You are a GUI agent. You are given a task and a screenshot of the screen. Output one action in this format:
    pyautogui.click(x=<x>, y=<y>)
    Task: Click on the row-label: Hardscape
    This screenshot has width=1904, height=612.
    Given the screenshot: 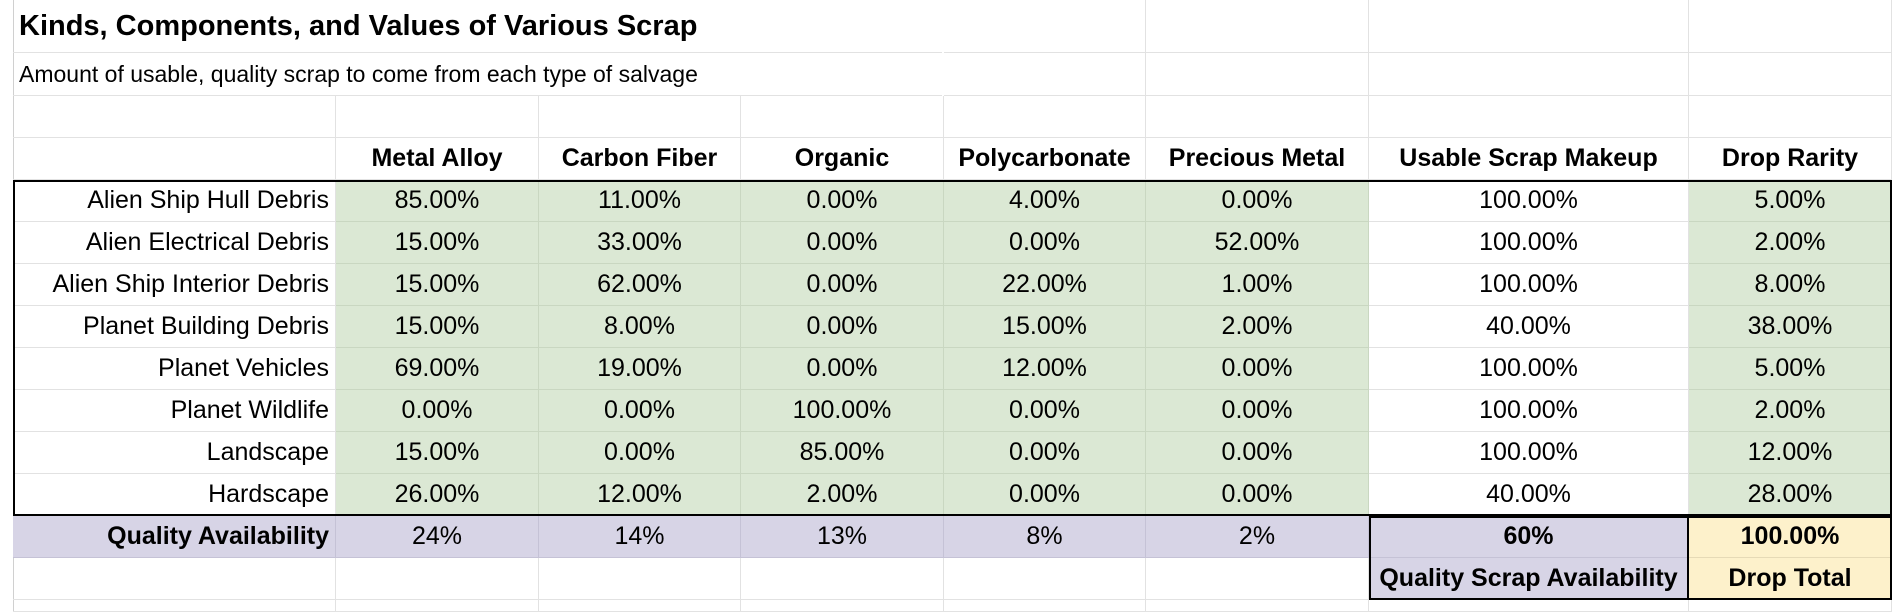 What is the action you would take?
    pyautogui.click(x=174, y=495)
    